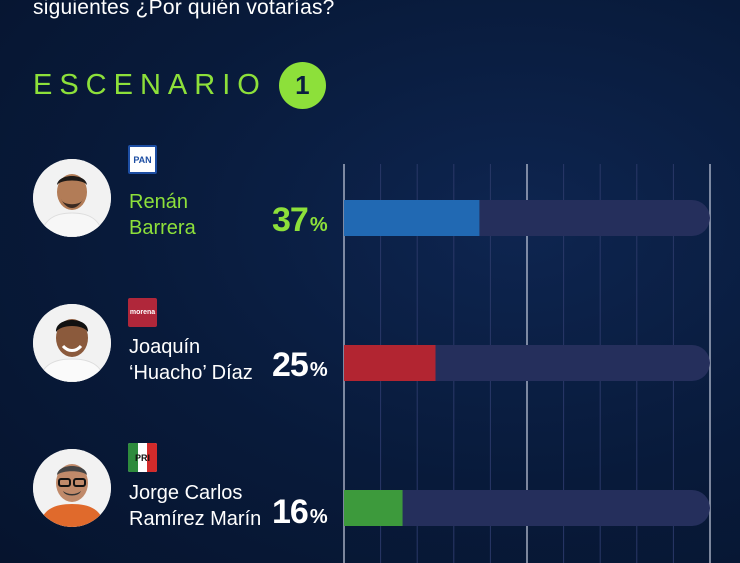  I want to click on morena-logo-text: morena, so click(142, 312).